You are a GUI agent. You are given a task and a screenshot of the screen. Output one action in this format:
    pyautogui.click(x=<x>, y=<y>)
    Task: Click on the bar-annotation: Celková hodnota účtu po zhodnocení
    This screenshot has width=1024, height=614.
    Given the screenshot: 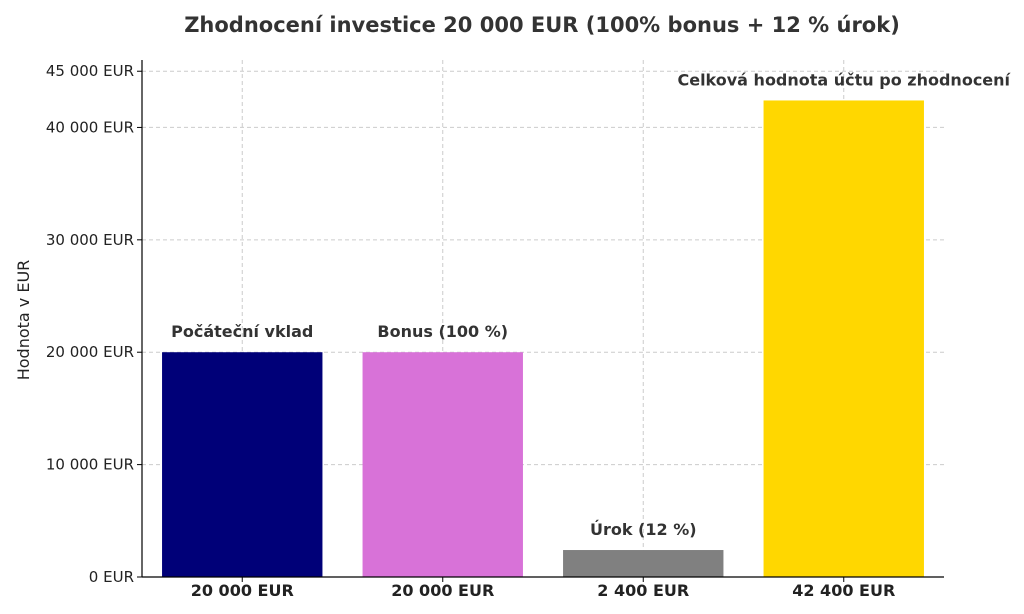 What is the action you would take?
    pyautogui.click(x=844, y=79)
    